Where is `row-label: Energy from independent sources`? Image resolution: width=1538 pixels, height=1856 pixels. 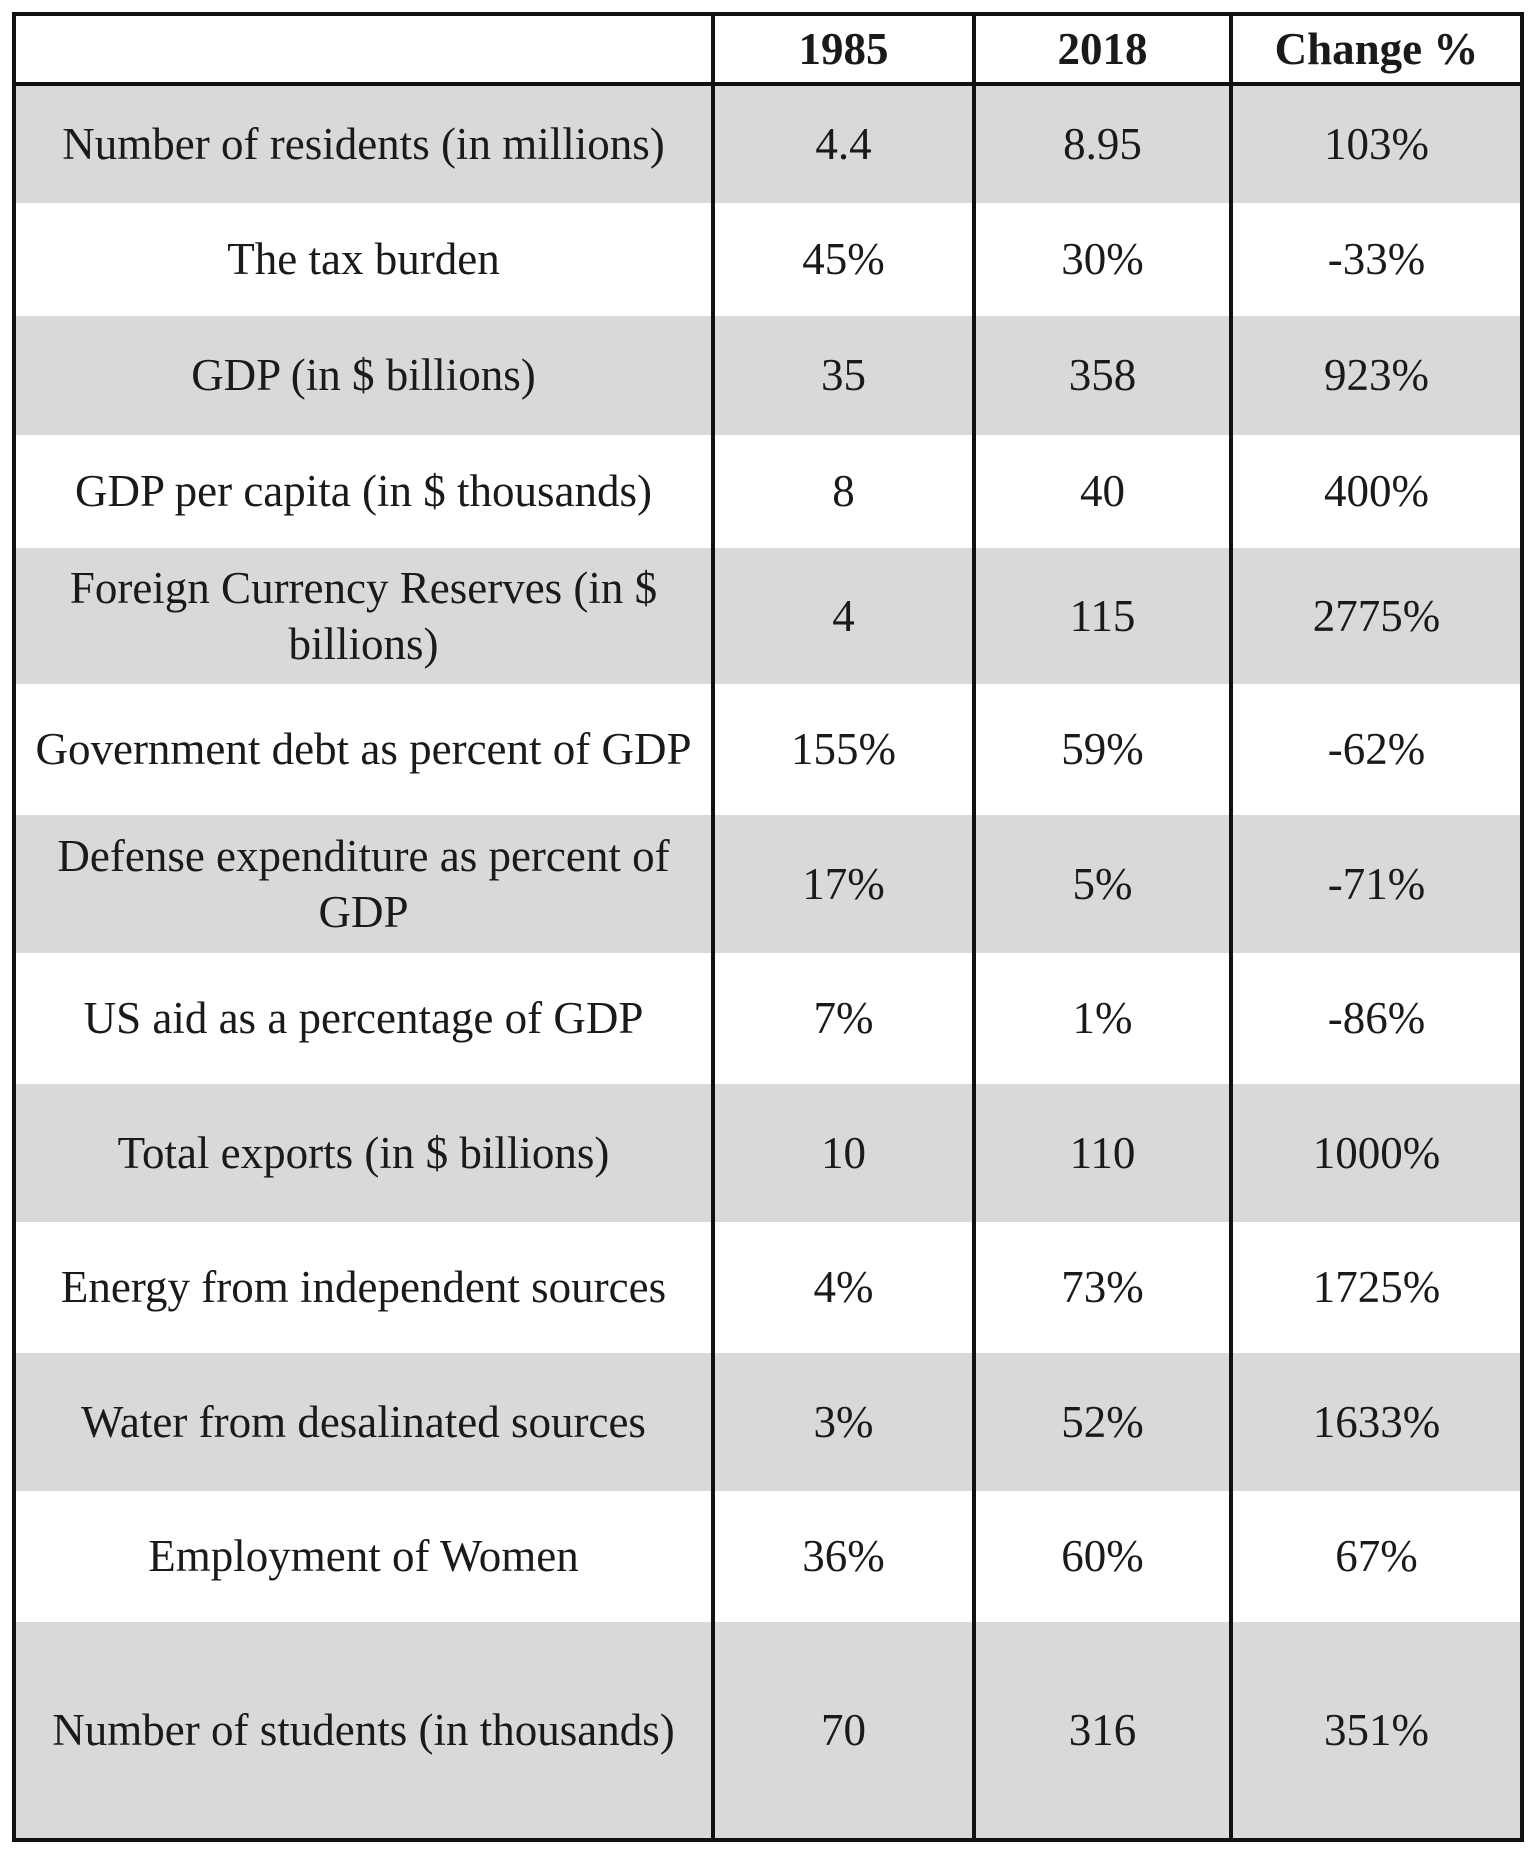
row-label: Energy from independent sources is located at coordinates (364, 1287).